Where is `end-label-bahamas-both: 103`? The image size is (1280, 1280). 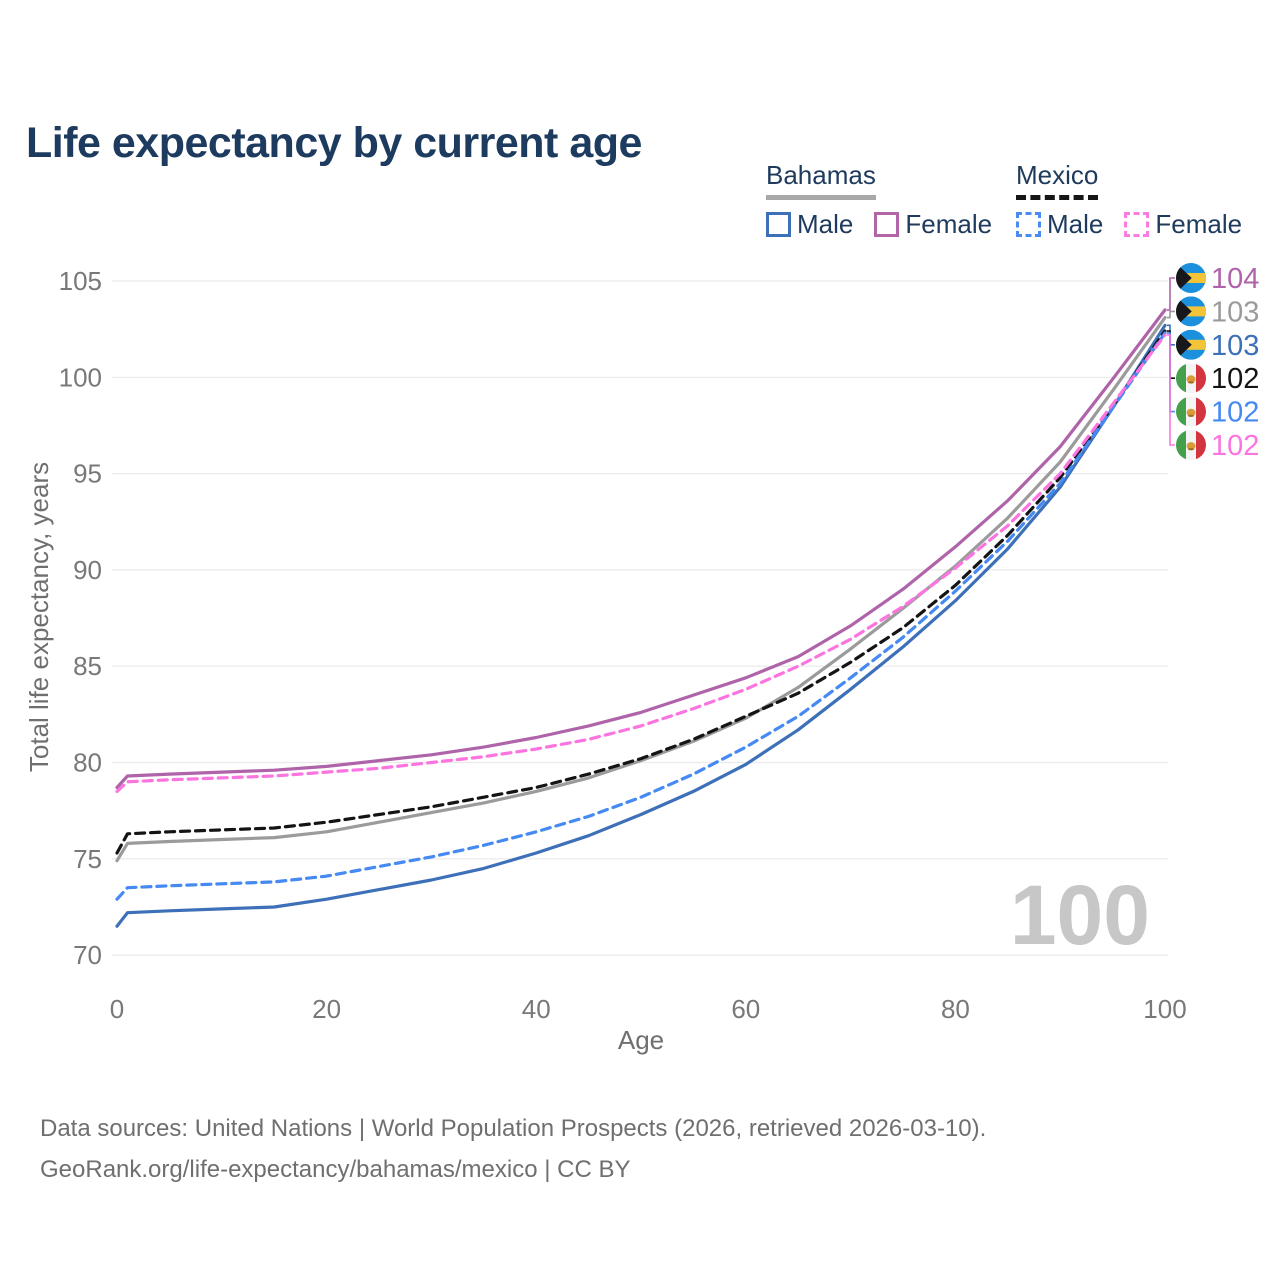
end-label-bahamas-both: 103 is located at coordinates (1235, 312).